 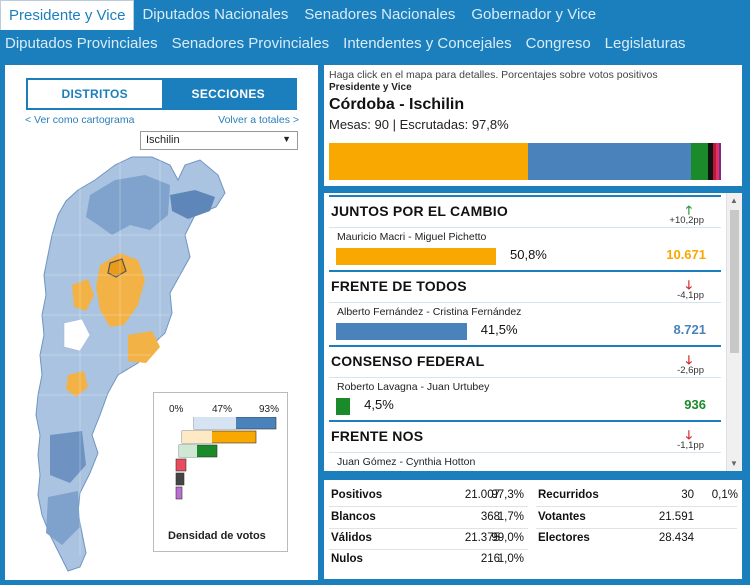 I want to click on party-name: JUNTOS POR EL CAMBIO, so click(x=419, y=211).